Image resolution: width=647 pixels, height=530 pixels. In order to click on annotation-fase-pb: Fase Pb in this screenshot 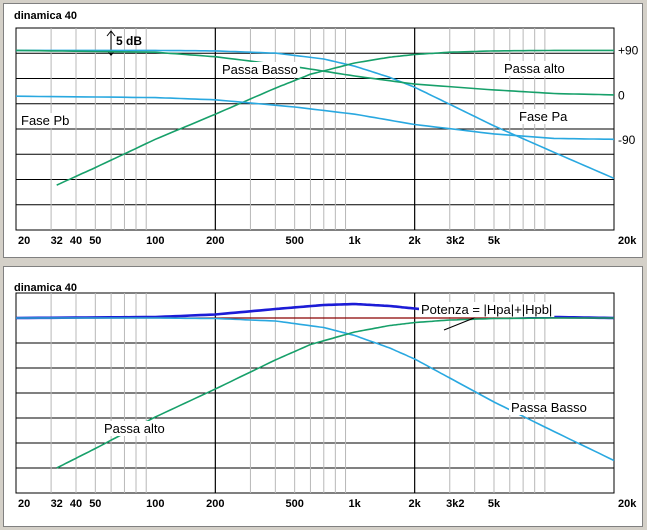, I will do `click(45, 120)`.